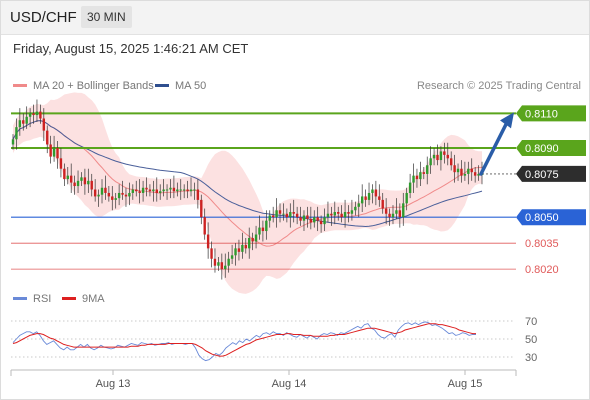  I want to click on ma50-swatch-icon, so click(162, 85).